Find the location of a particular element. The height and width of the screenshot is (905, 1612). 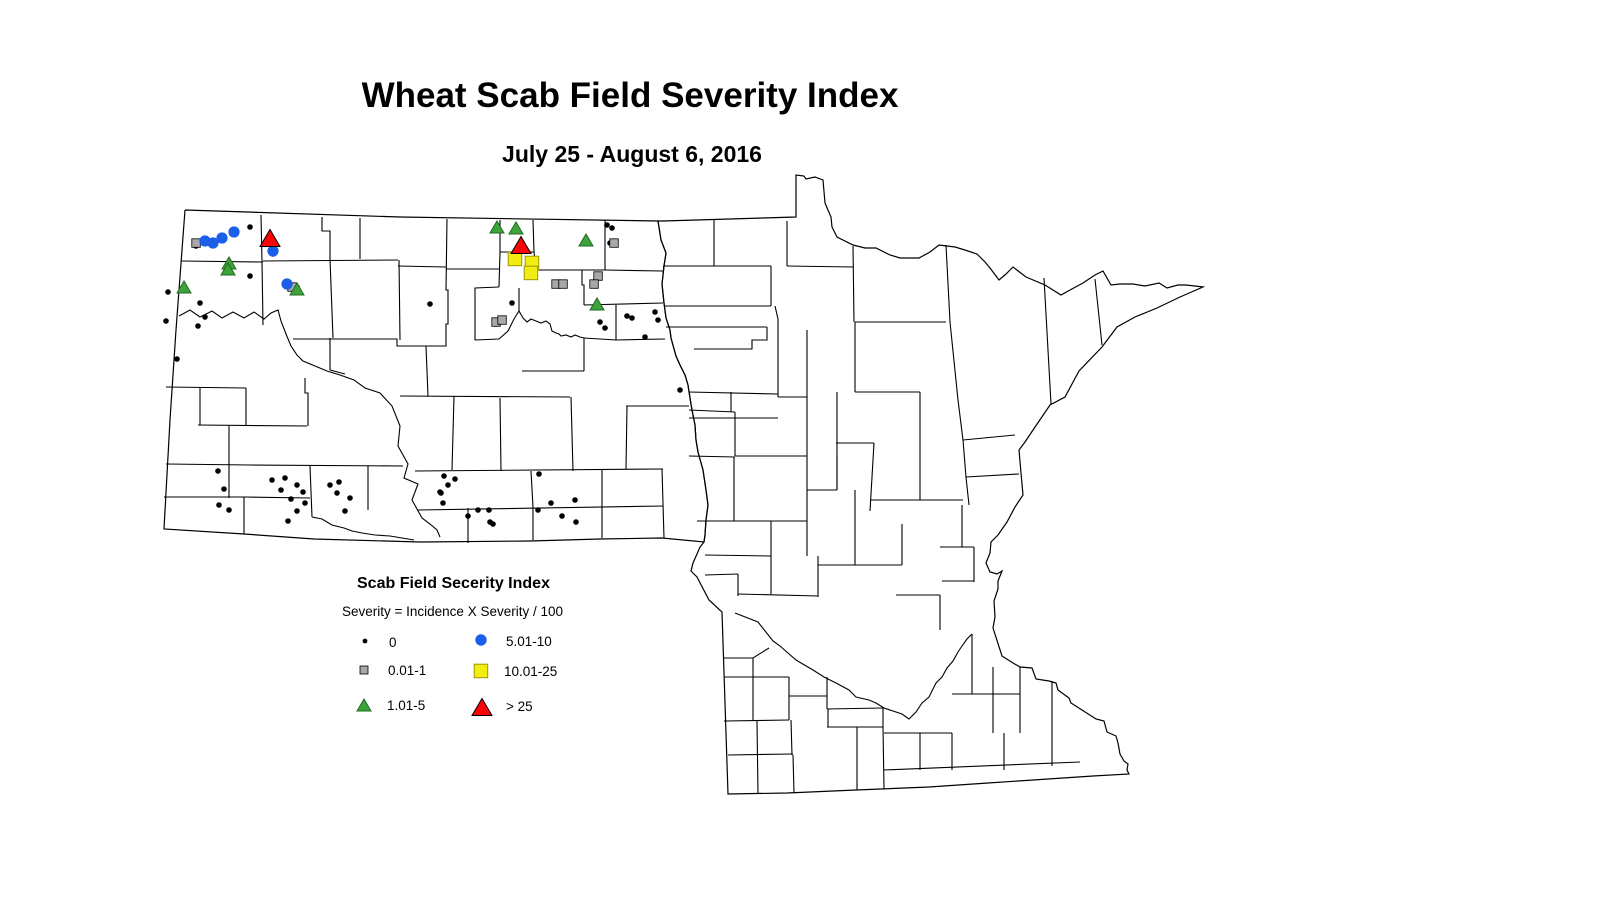

svg-text: 0 is located at coordinates (393, 642).